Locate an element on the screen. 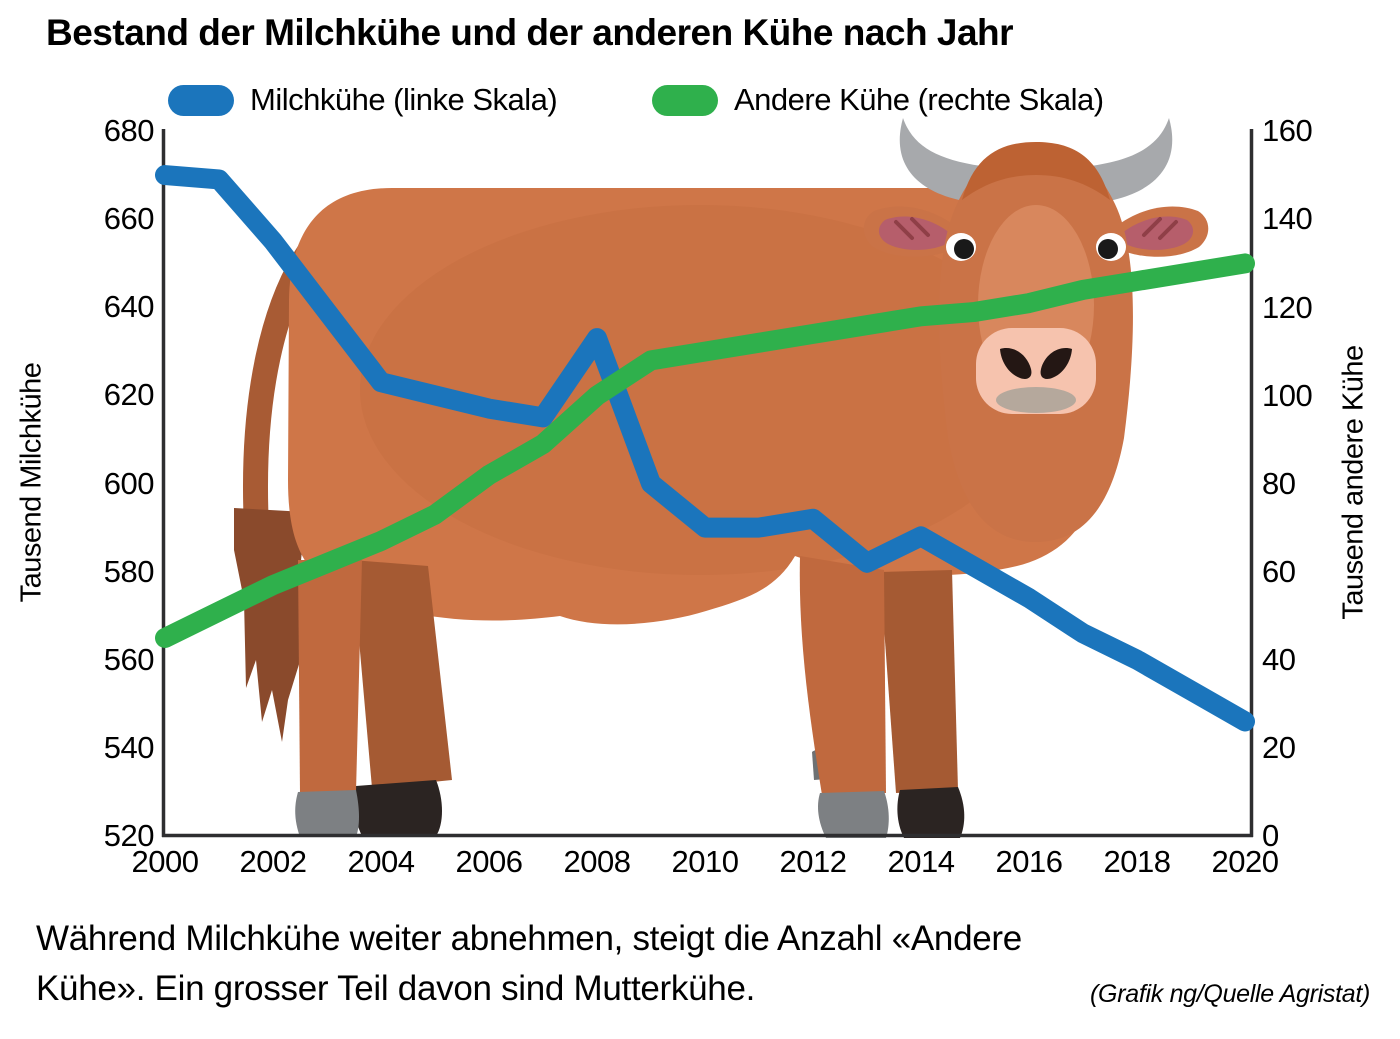  cow-ear-left-streaks is located at coordinates (912, 228).